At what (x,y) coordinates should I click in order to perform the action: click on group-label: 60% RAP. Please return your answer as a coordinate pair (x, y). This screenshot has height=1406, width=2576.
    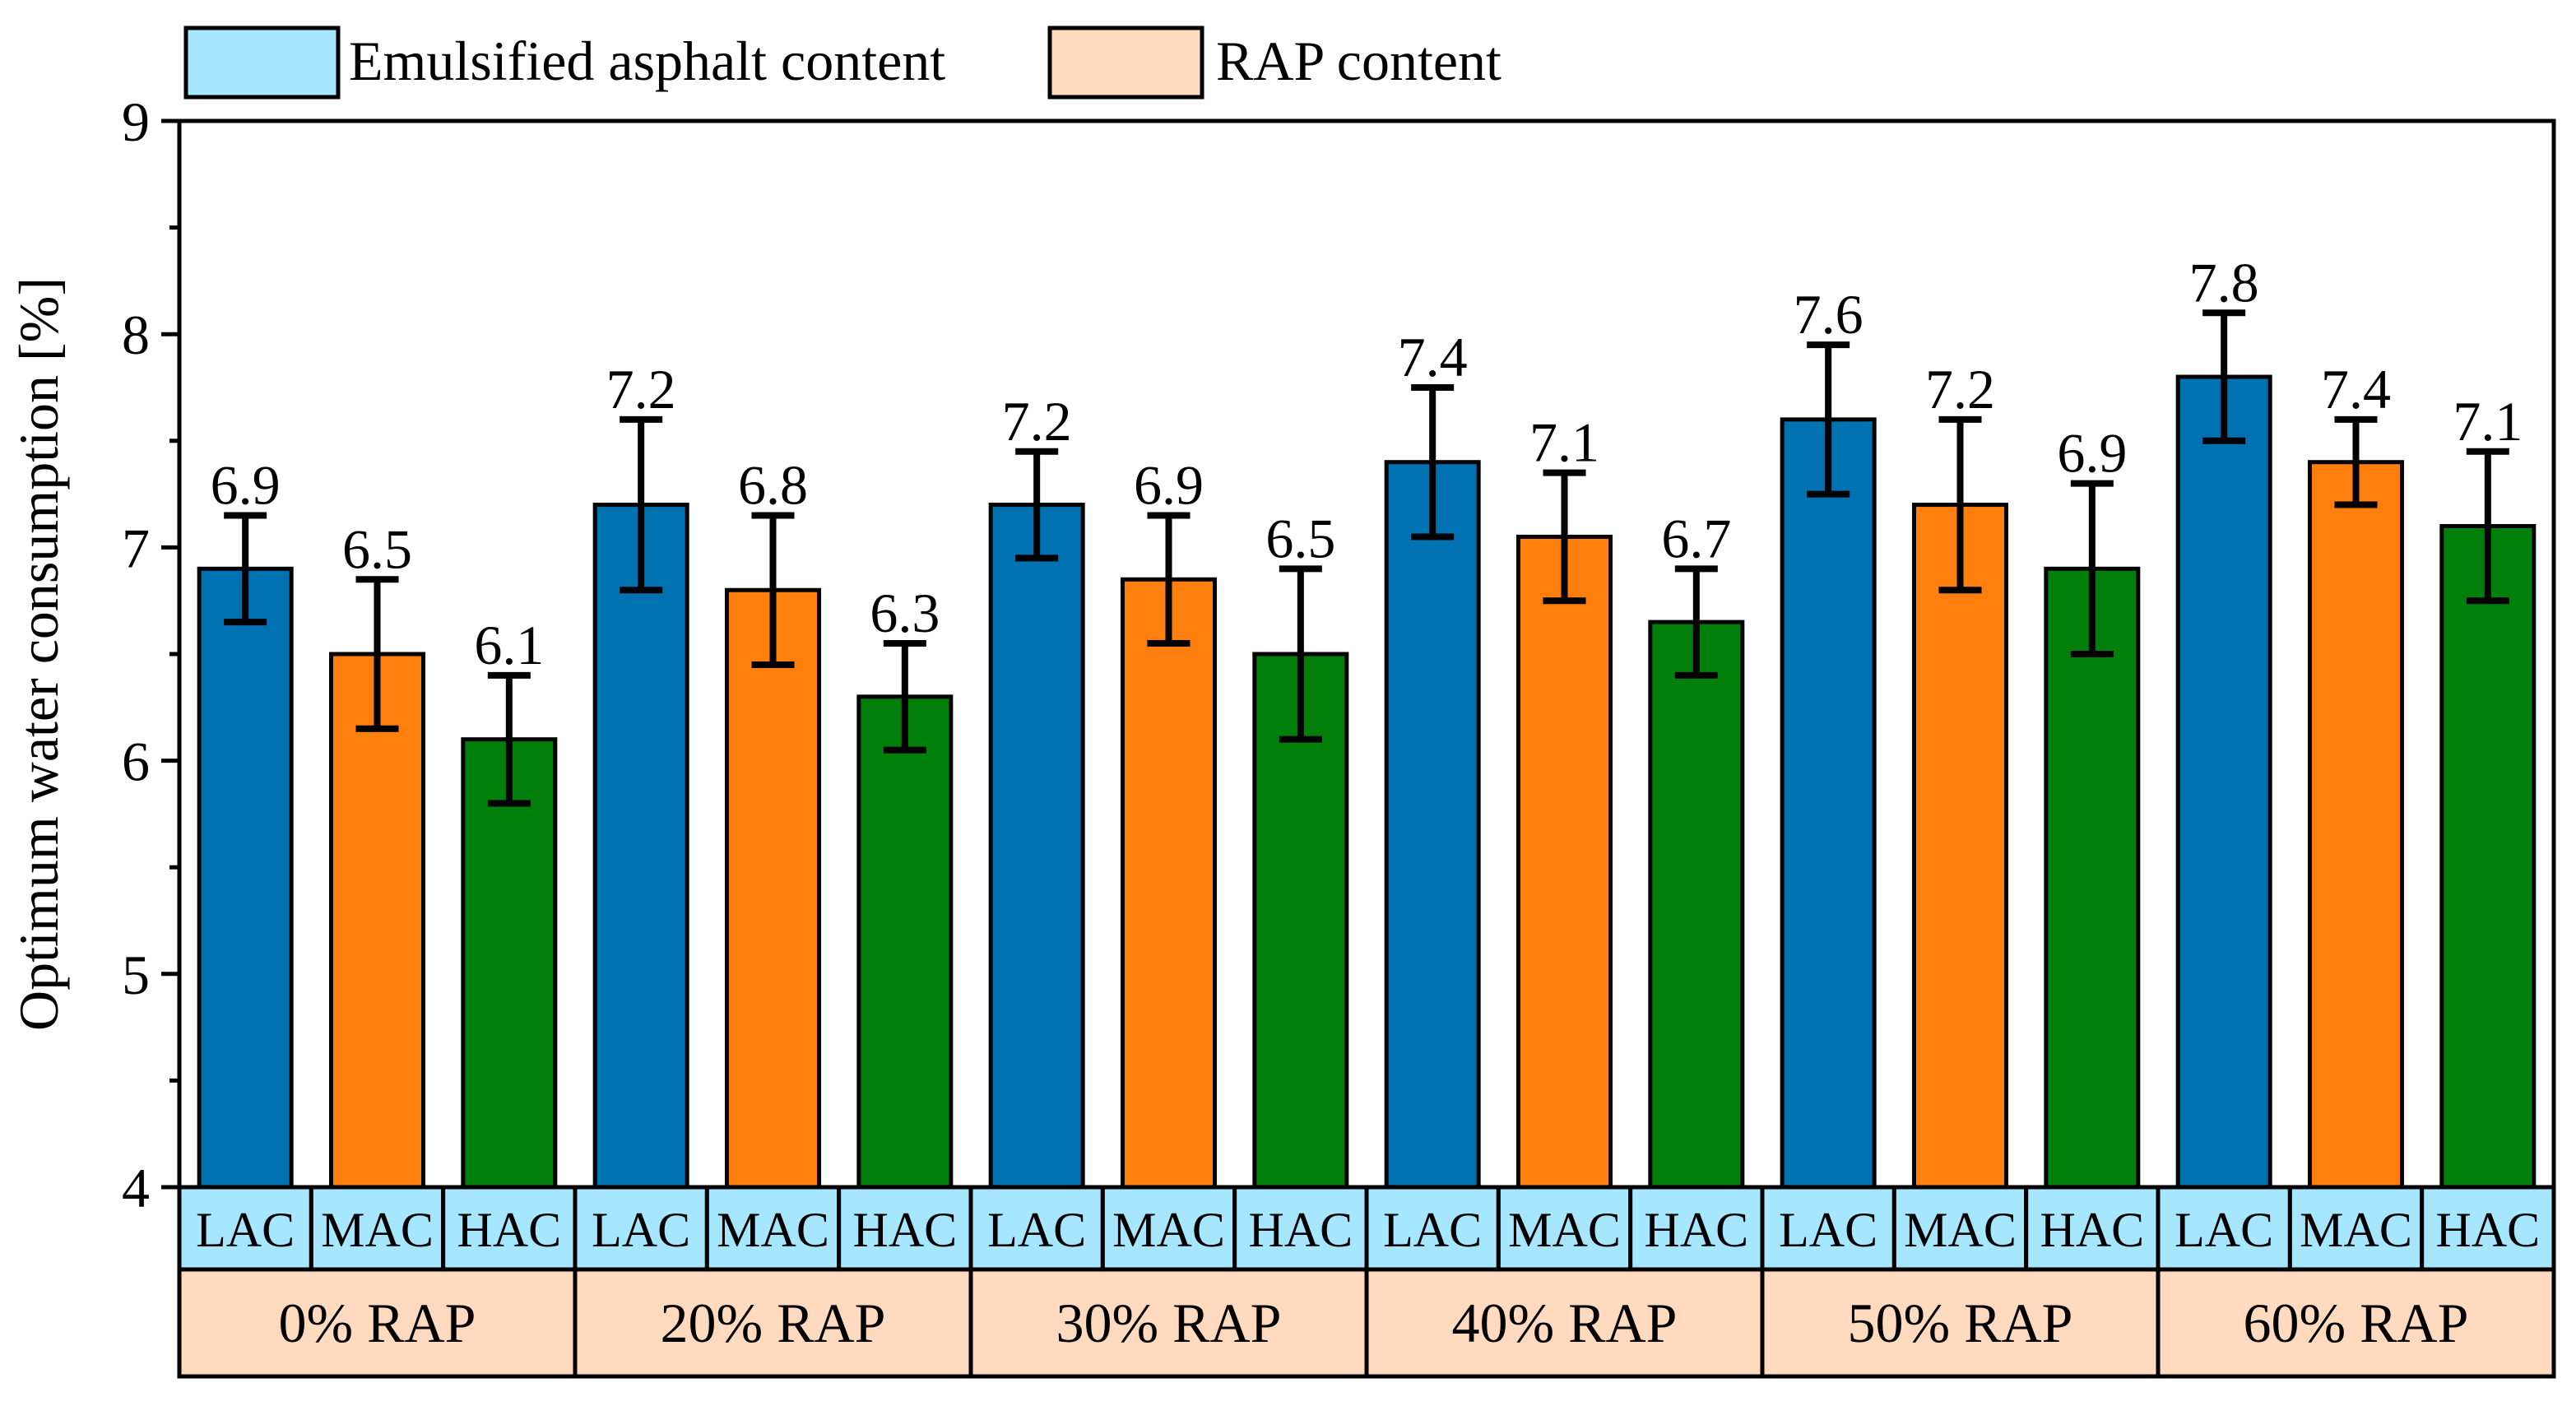
    Looking at the image, I should click on (2356, 1323).